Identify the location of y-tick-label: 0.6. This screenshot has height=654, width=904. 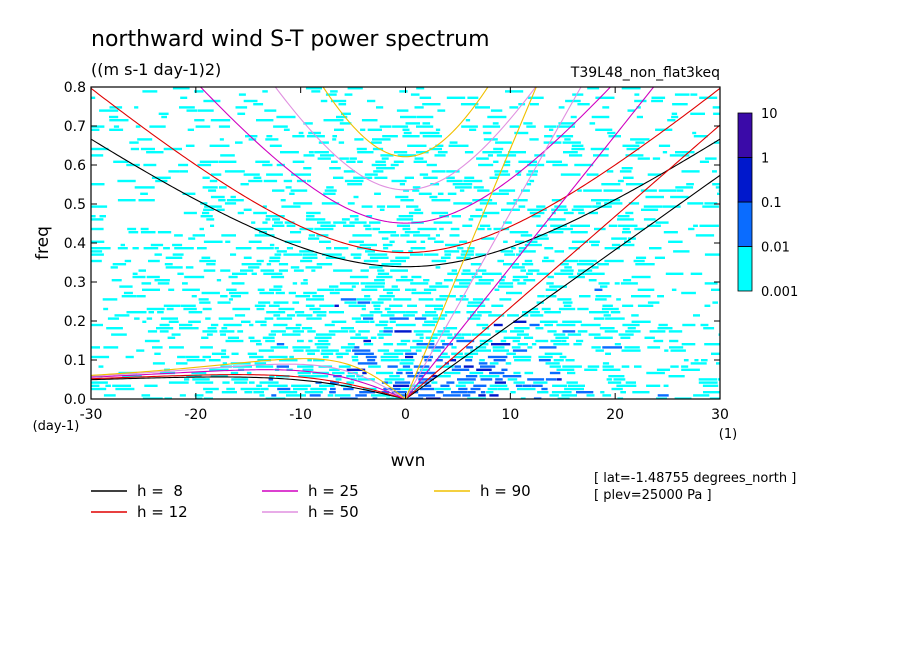
(75, 166).